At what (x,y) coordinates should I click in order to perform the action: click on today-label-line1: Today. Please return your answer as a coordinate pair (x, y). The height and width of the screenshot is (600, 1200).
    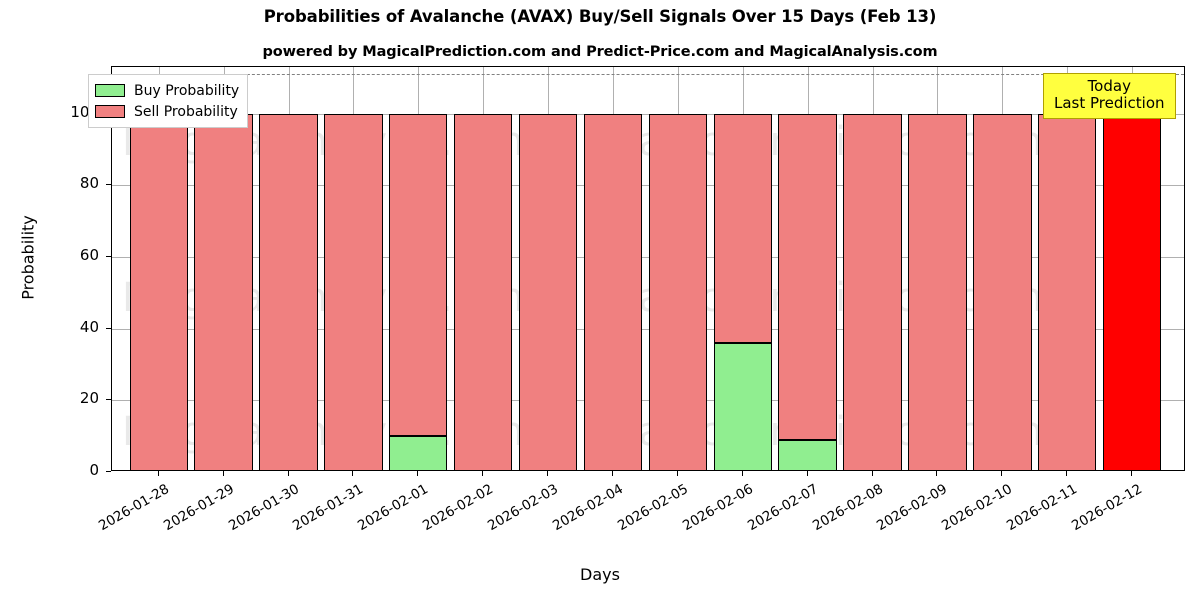
    Looking at the image, I should click on (1109, 86).